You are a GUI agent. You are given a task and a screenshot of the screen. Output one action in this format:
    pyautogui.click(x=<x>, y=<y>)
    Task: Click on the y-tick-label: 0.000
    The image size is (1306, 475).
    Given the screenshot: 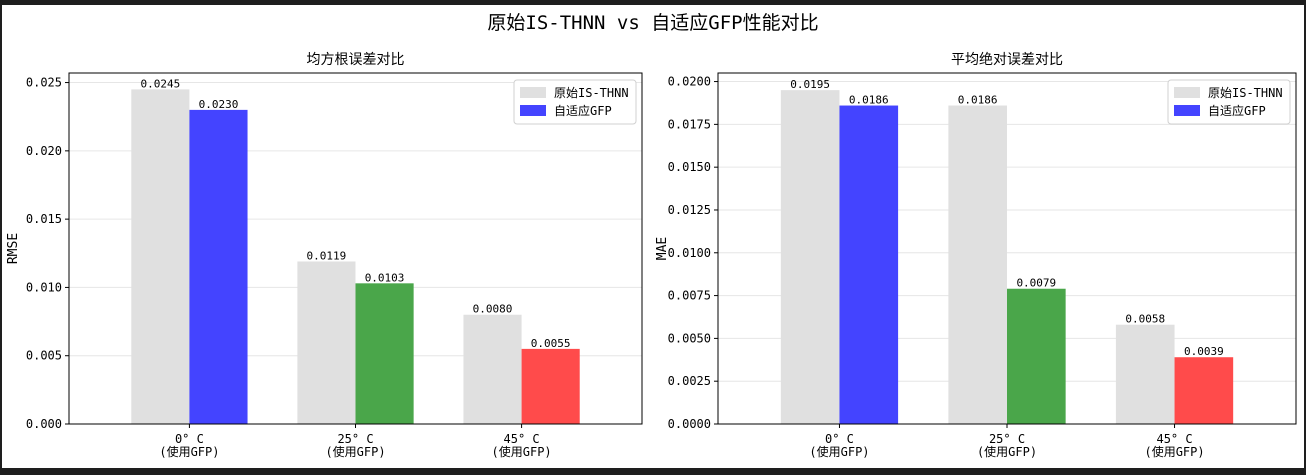 What is the action you would take?
    pyautogui.click(x=44, y=424)
    